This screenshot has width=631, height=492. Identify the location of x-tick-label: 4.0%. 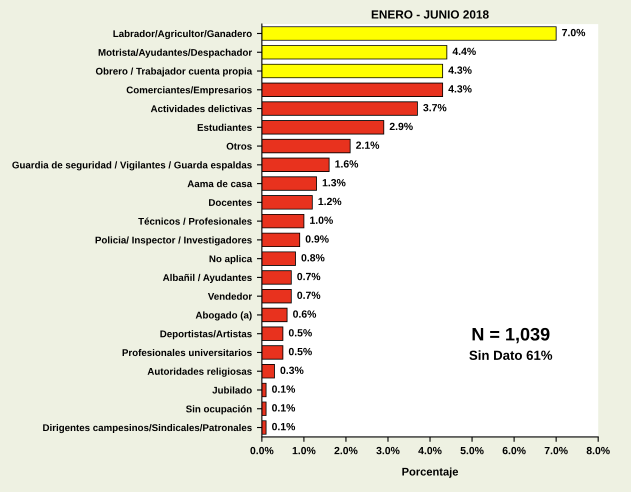
(430, 450).